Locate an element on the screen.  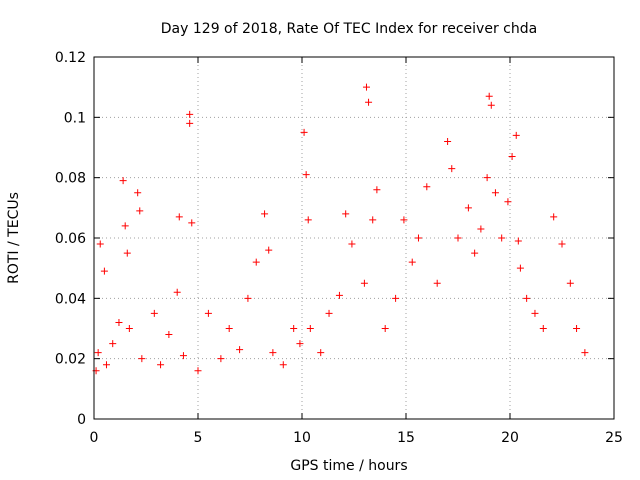
y-tick-label: 0 is located at coordinates (81, 420).